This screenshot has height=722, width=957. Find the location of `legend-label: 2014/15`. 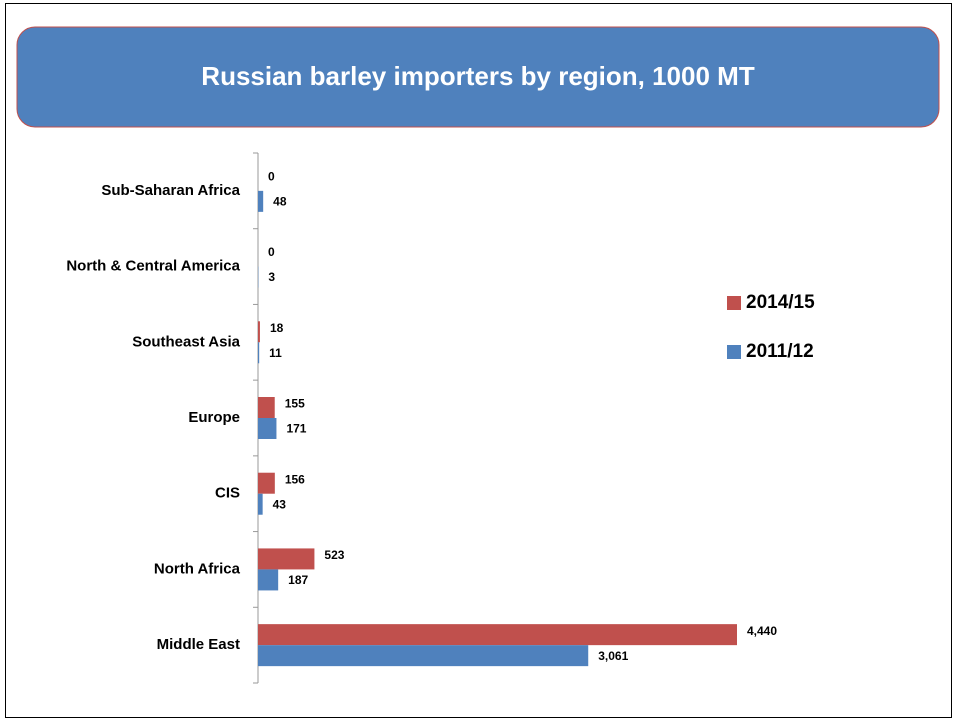

legend-label: 2014/15 is located at coordinates (780, 302).